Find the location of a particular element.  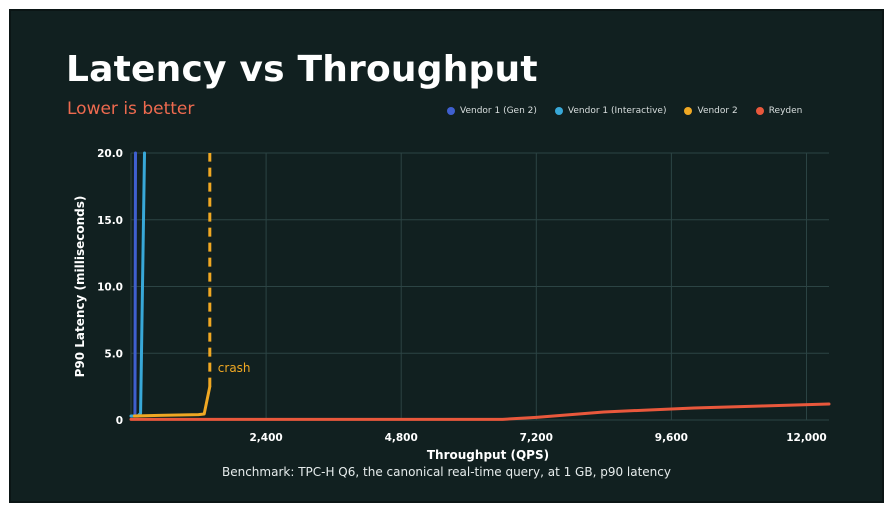

legend-marker-vendor1-gen2 is located at coordinates (451, 111).